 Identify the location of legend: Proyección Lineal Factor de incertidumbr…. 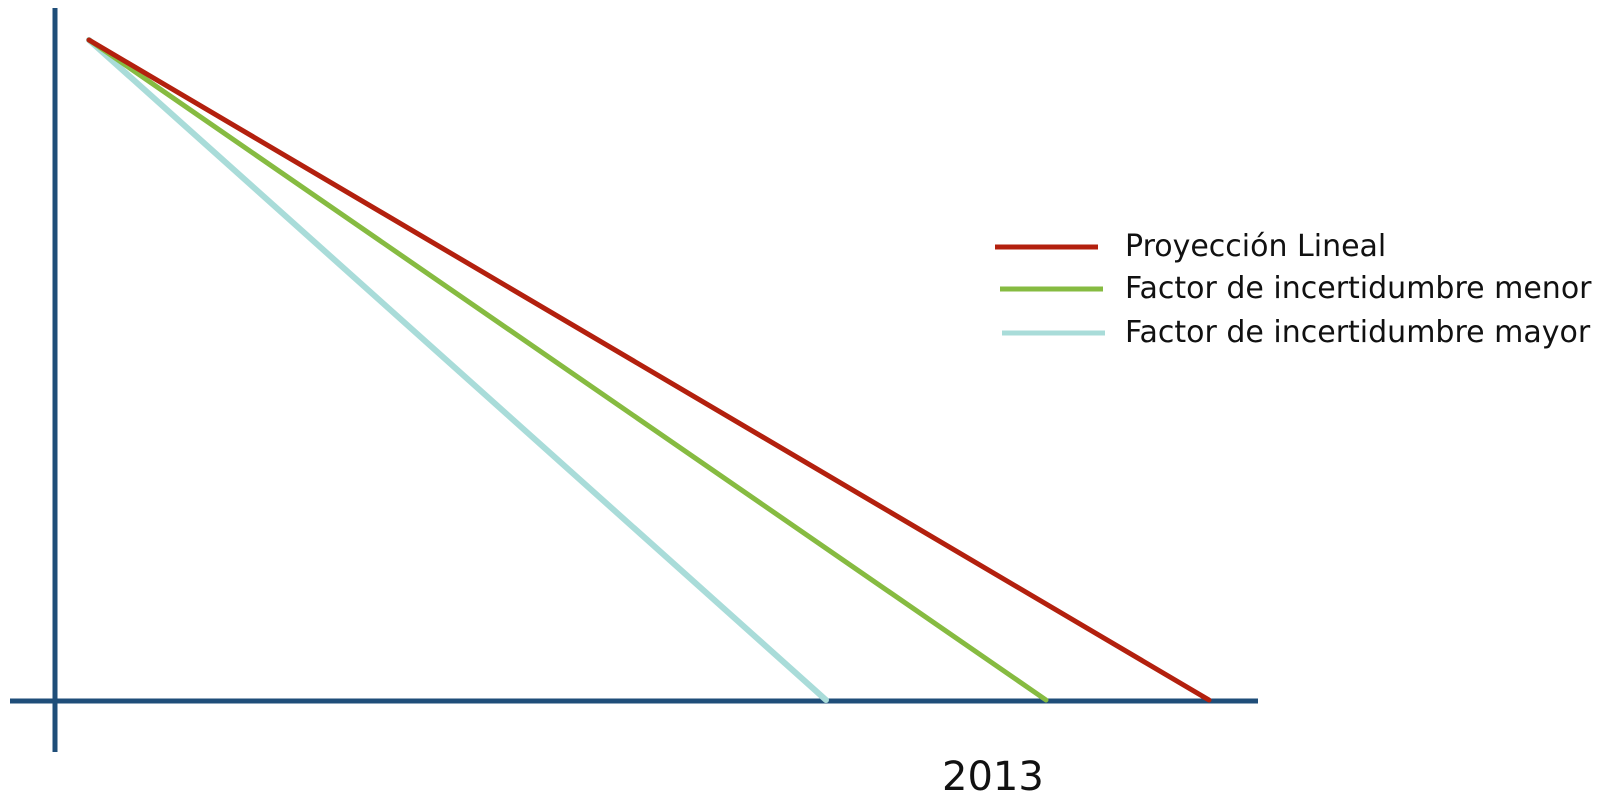
(1293, 289).